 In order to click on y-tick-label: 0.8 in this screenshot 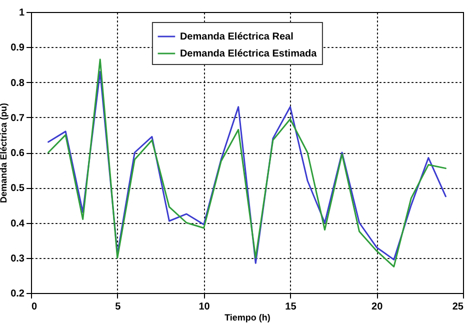, I will do `click(17, 83)`.